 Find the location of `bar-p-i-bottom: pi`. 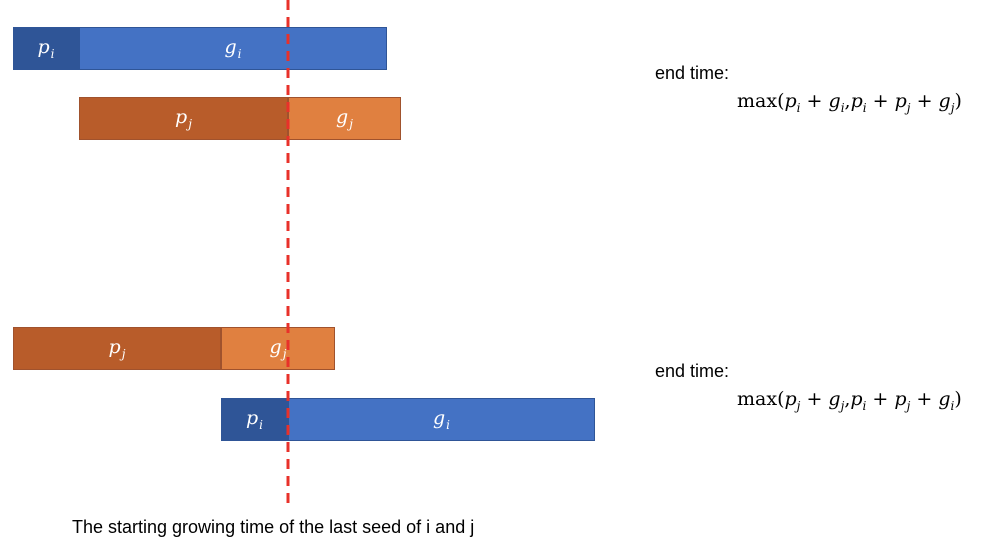

bar-p-i-bottom: pi is located at coordinates (254, 419).